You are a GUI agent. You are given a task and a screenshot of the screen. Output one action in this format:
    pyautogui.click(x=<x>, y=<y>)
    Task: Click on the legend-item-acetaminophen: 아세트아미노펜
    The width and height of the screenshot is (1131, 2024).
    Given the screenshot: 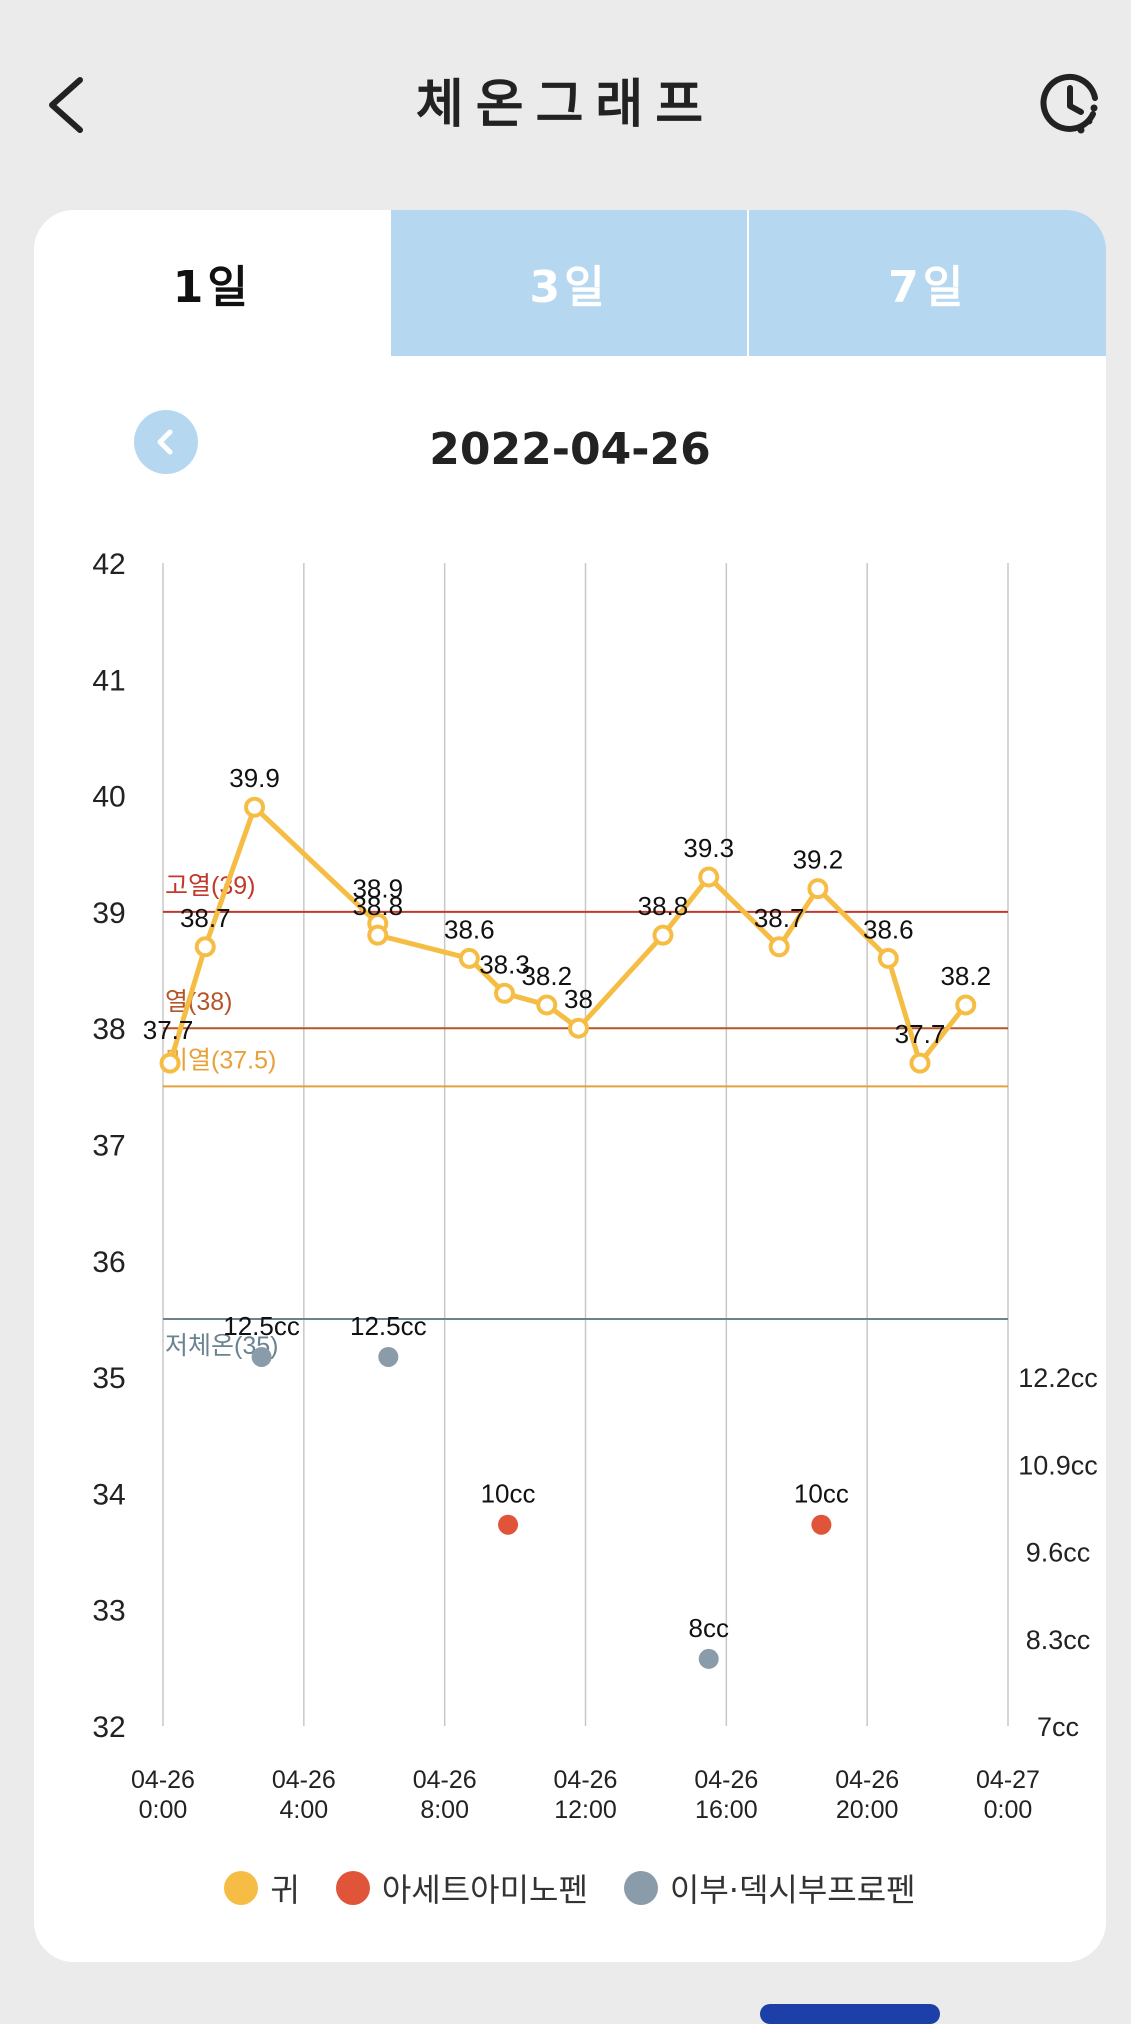 What is the action you would take?
    pyautogui.click(x=461, y=1888)
    